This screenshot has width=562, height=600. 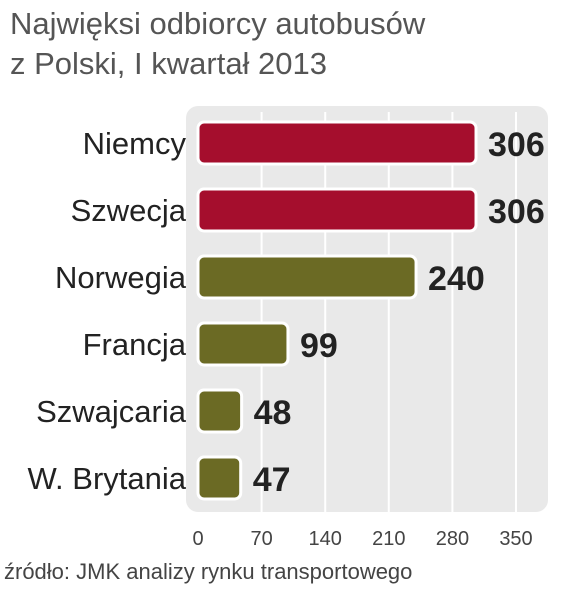 What do you see at coordinates (169, 63) in the screenshot?
I see `chart-title-line-2: z Polski, I kwartał 2013` at bounding box center [169, 63].